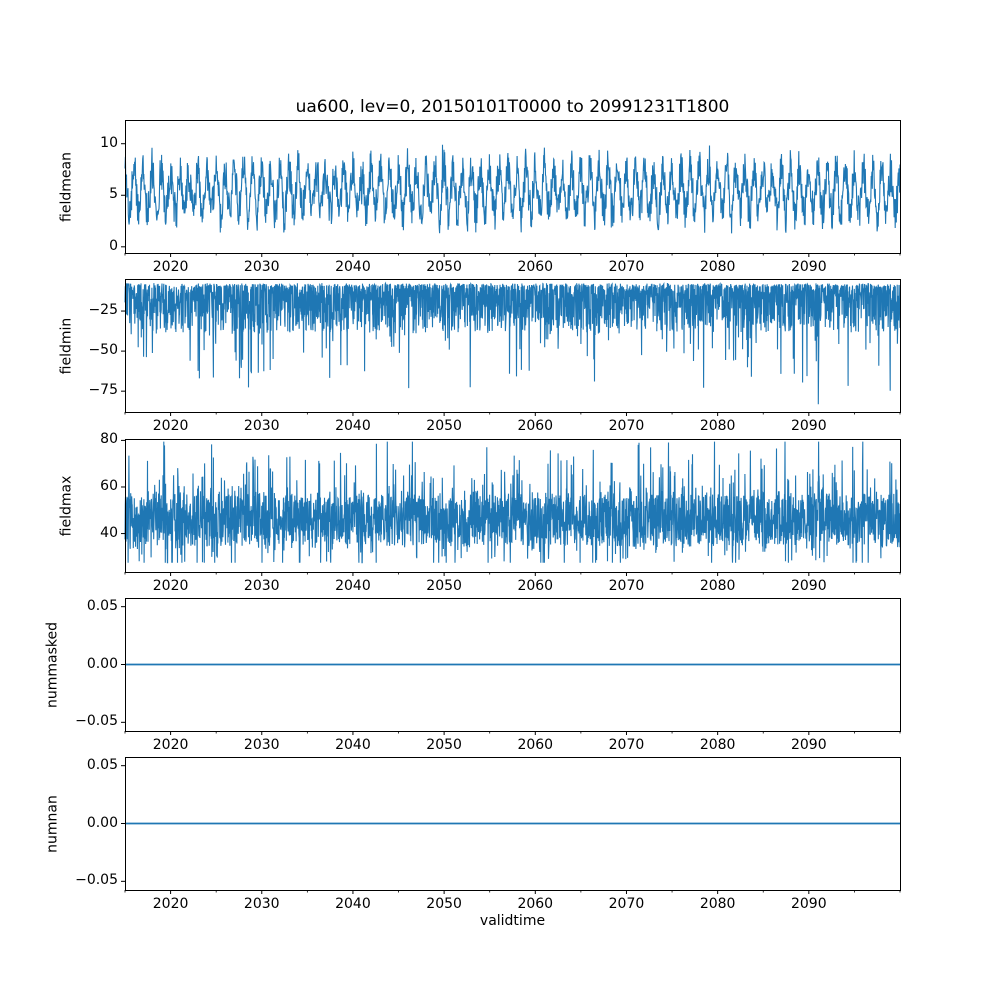  What do you see at coordinates (103, 390) in the screenshot?
I see `ytick-label-fieldmin: −75` at bounding box center [103, 390].